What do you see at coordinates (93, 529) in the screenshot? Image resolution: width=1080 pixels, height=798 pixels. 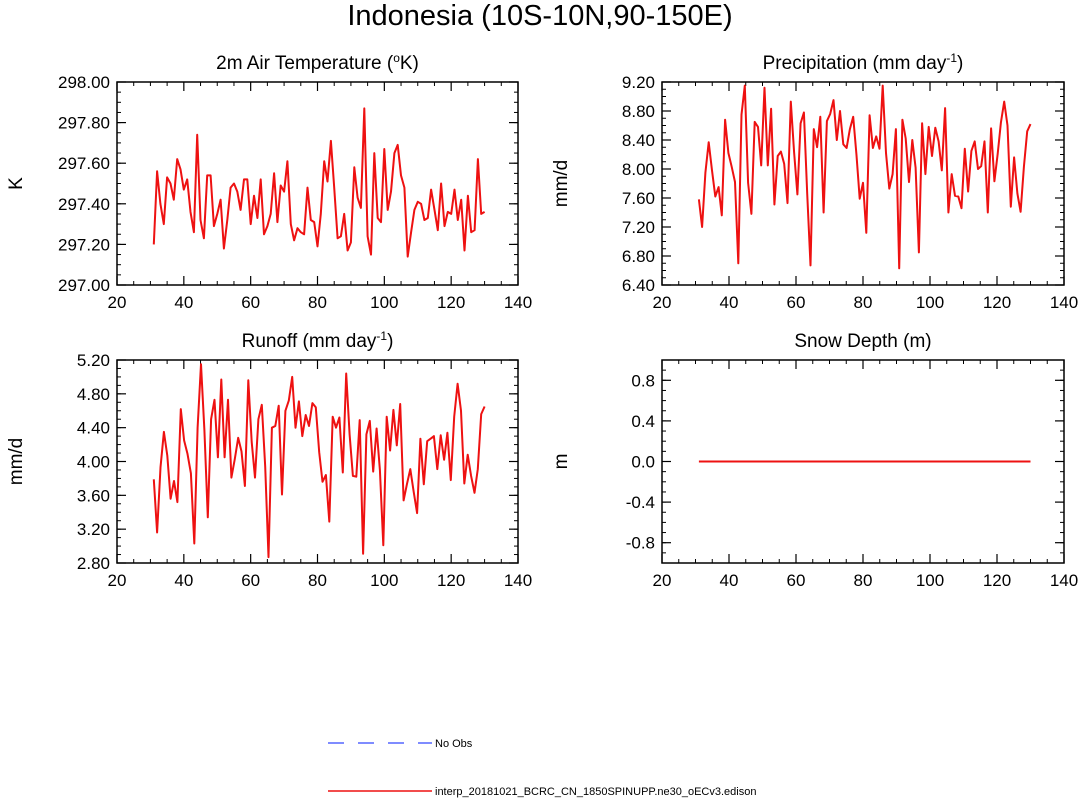 I see `y-tick-label: 3.20` at bounding box center [93, 529].